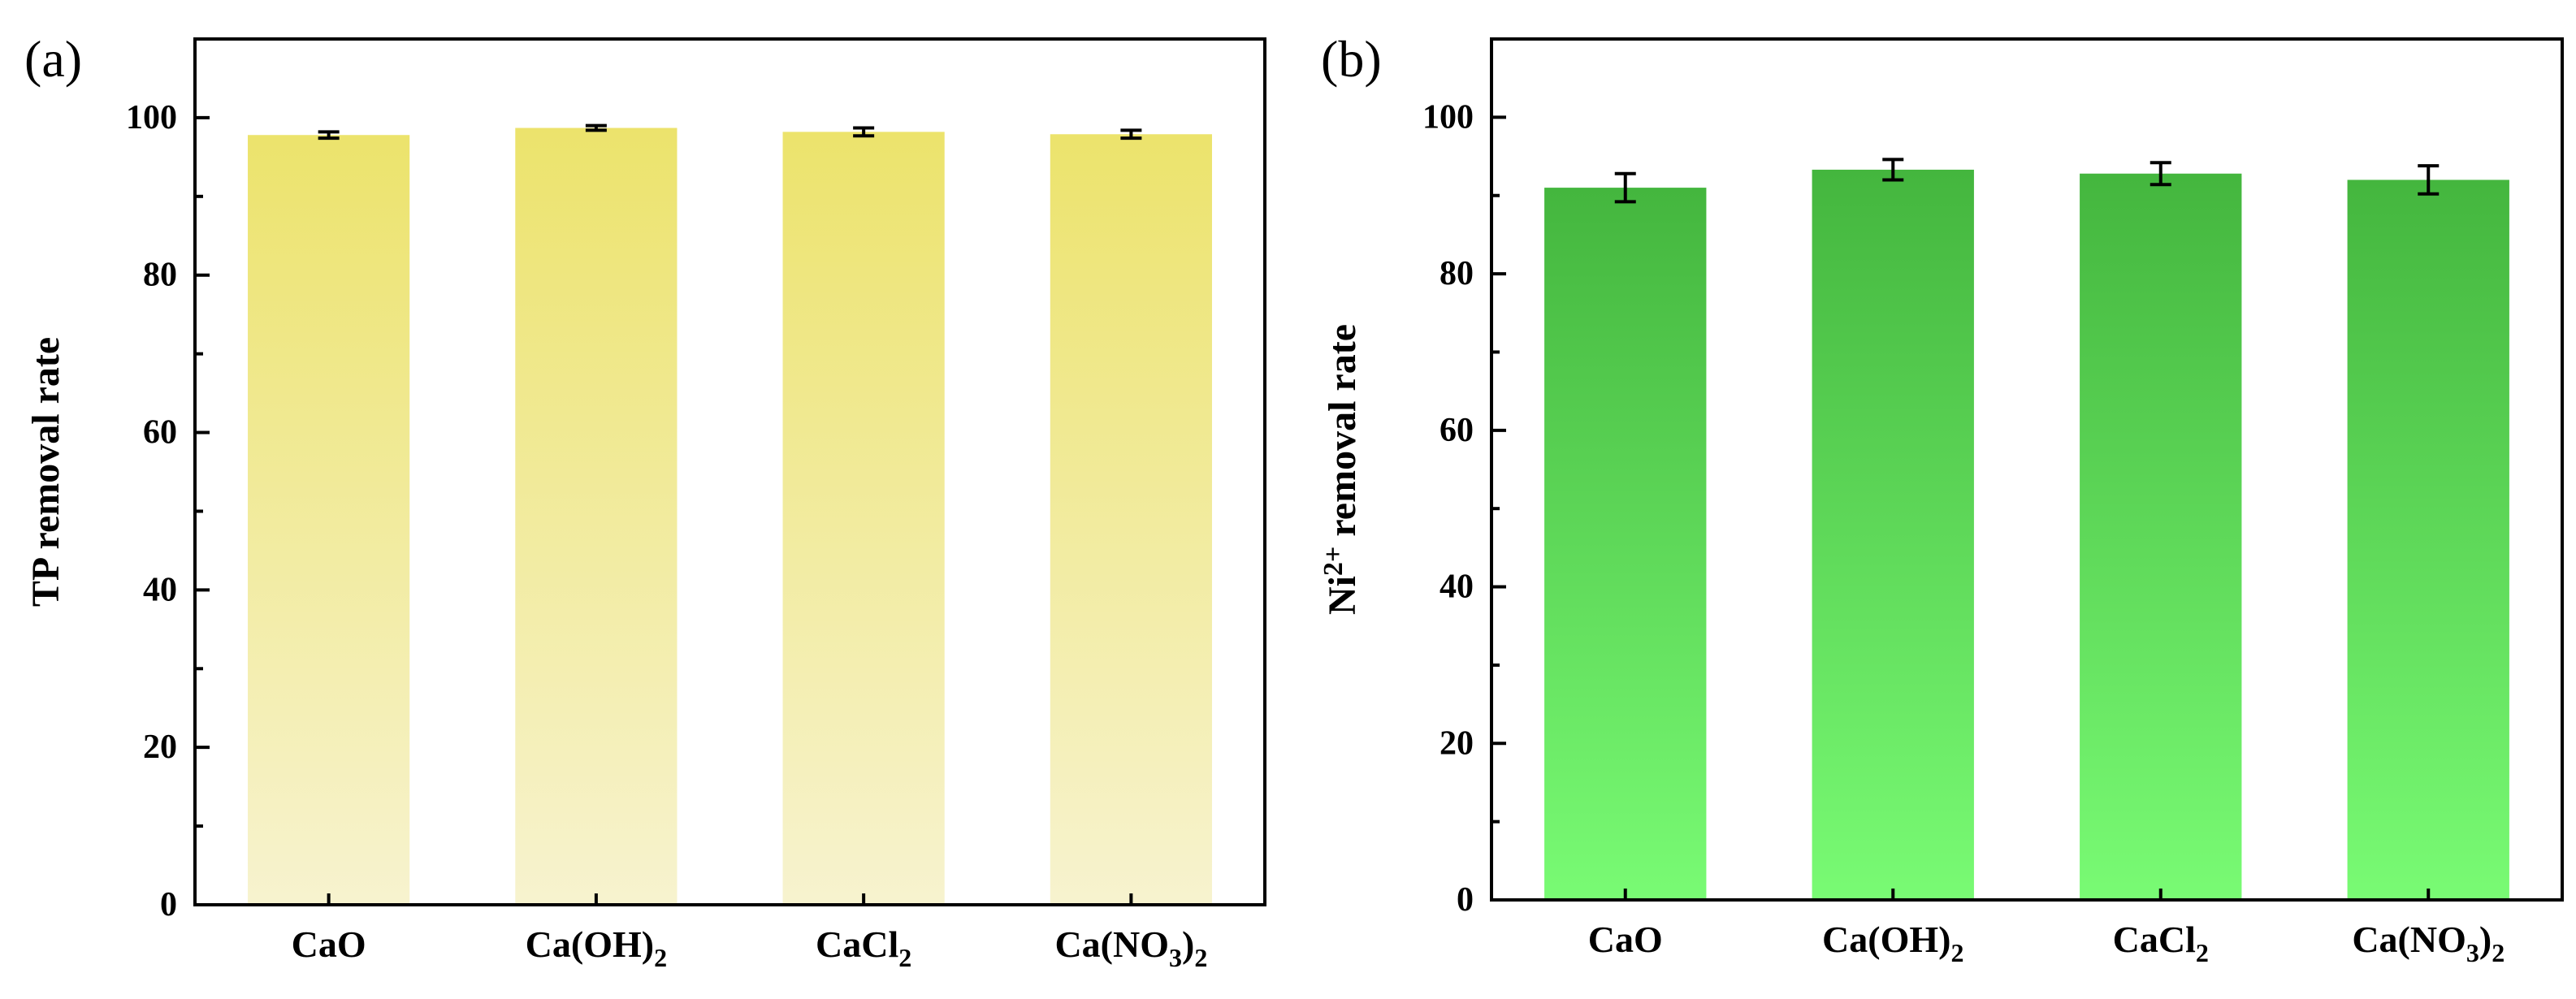  Describe the element at coordinates (1333, 561) in the screenshot. I see `y-axis-title-superscript: 2+` at that location.